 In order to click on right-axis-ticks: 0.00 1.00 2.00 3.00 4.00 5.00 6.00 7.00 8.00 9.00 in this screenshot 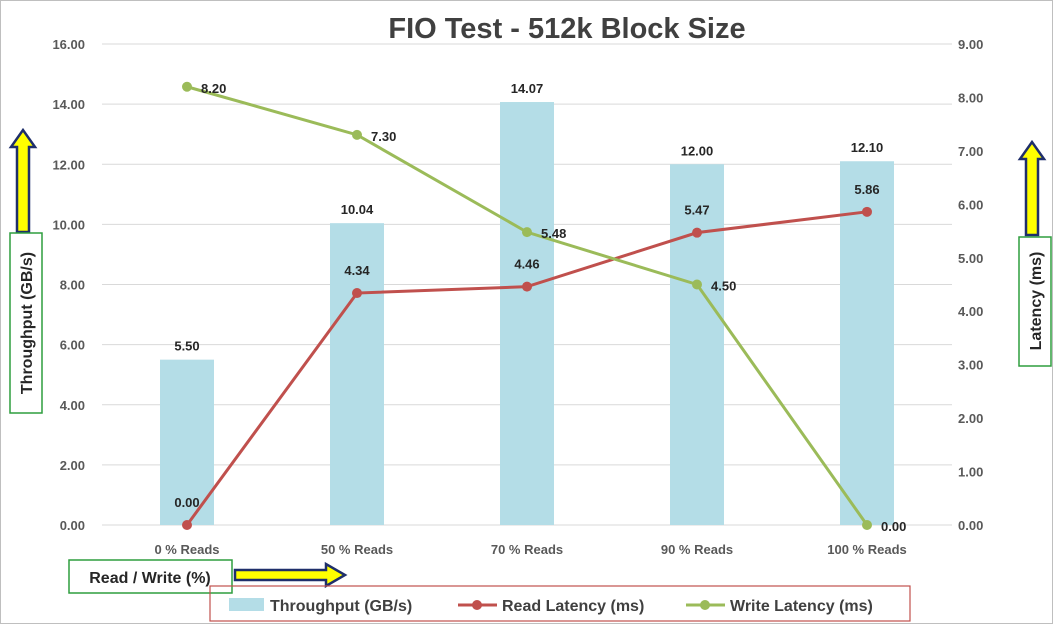, I will do `click(970, 285)`.